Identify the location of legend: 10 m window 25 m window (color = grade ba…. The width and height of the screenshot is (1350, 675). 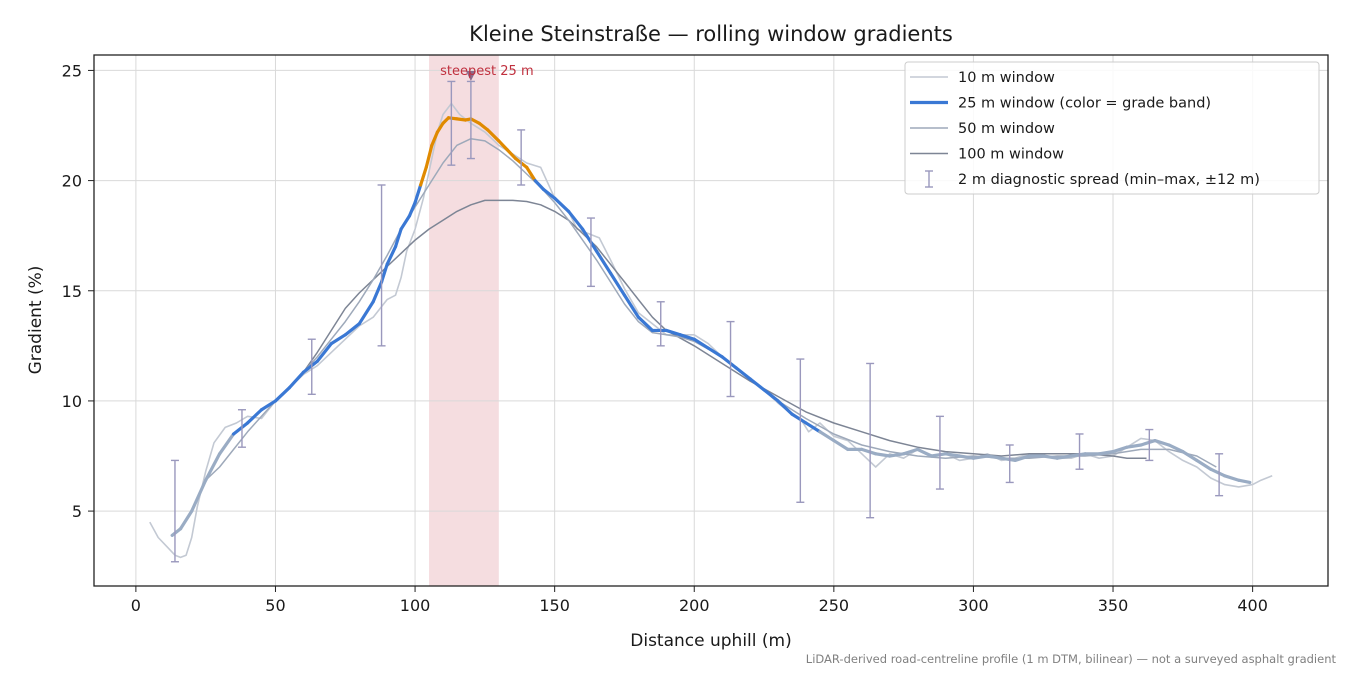
(1112, 128).